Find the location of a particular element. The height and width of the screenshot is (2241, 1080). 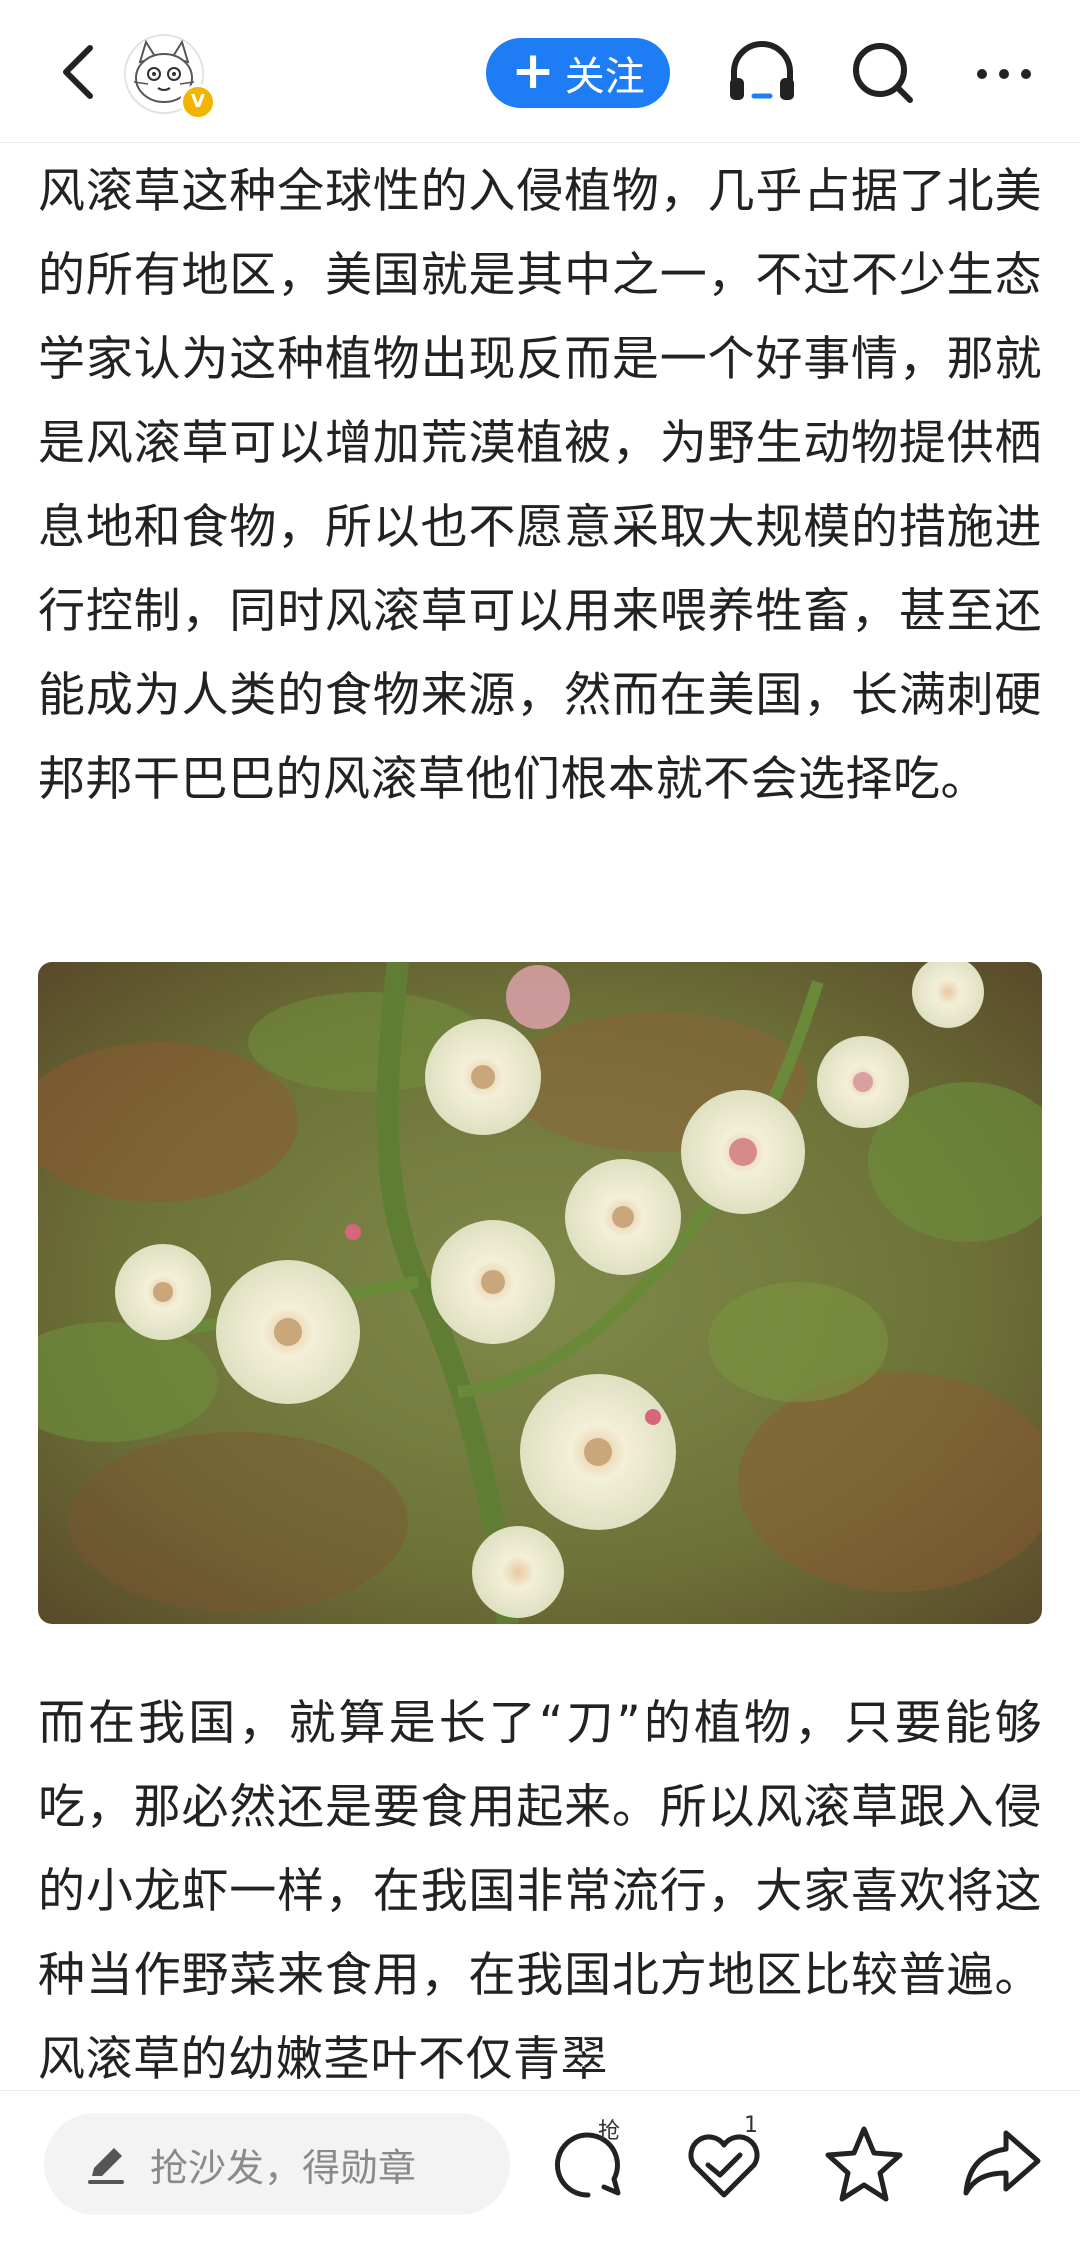

chevron-left-icon is located at coordinates (78, 72).